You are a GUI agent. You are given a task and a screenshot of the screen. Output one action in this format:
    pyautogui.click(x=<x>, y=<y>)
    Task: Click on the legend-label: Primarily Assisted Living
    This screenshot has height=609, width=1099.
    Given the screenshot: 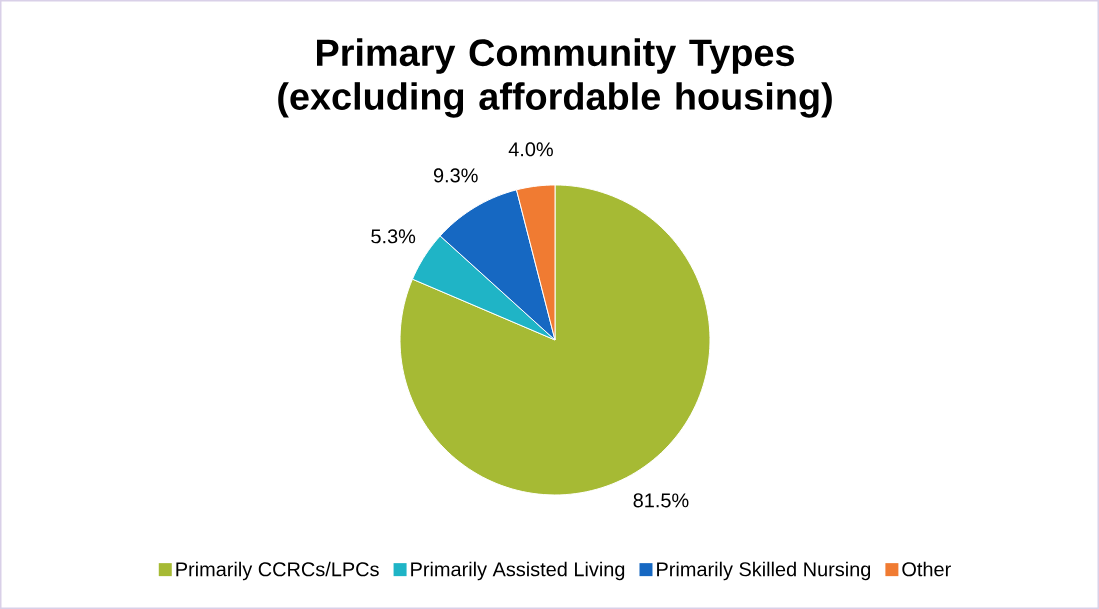 What is the action you would take?
    pyautogui.click(x=518, y=571)
    